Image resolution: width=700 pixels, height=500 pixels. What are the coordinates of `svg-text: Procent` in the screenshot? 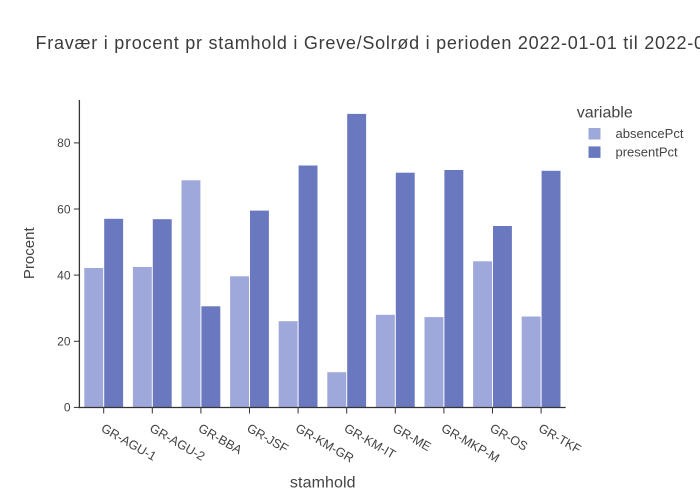 It's located at (29, 253).